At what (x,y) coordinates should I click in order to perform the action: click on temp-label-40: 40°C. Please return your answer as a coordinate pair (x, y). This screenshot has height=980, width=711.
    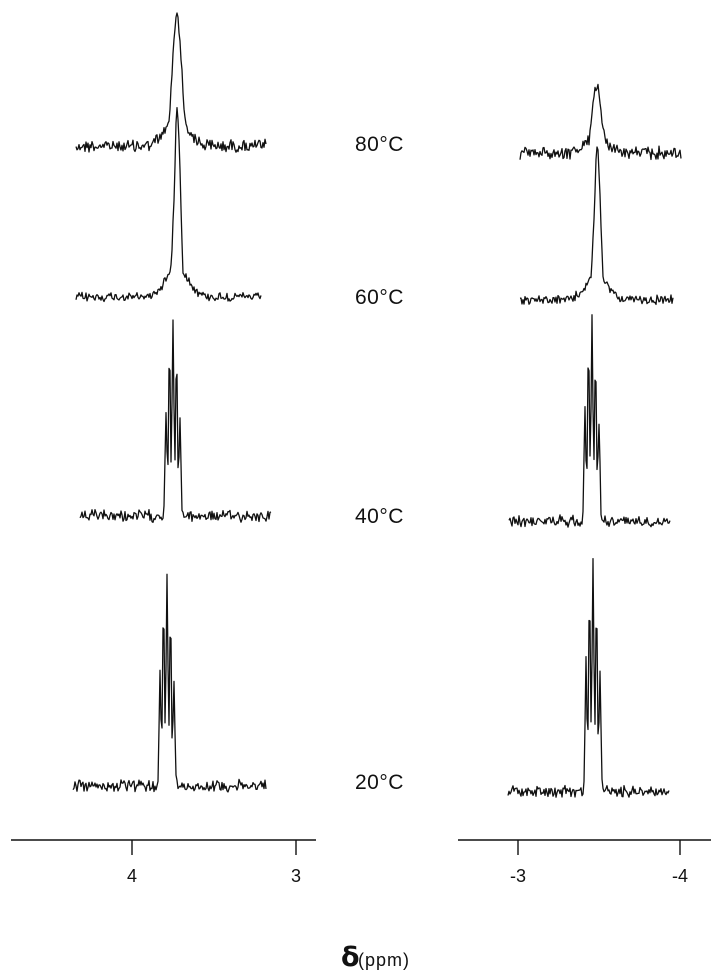
    Looking at the image, I should click on (379, 516).